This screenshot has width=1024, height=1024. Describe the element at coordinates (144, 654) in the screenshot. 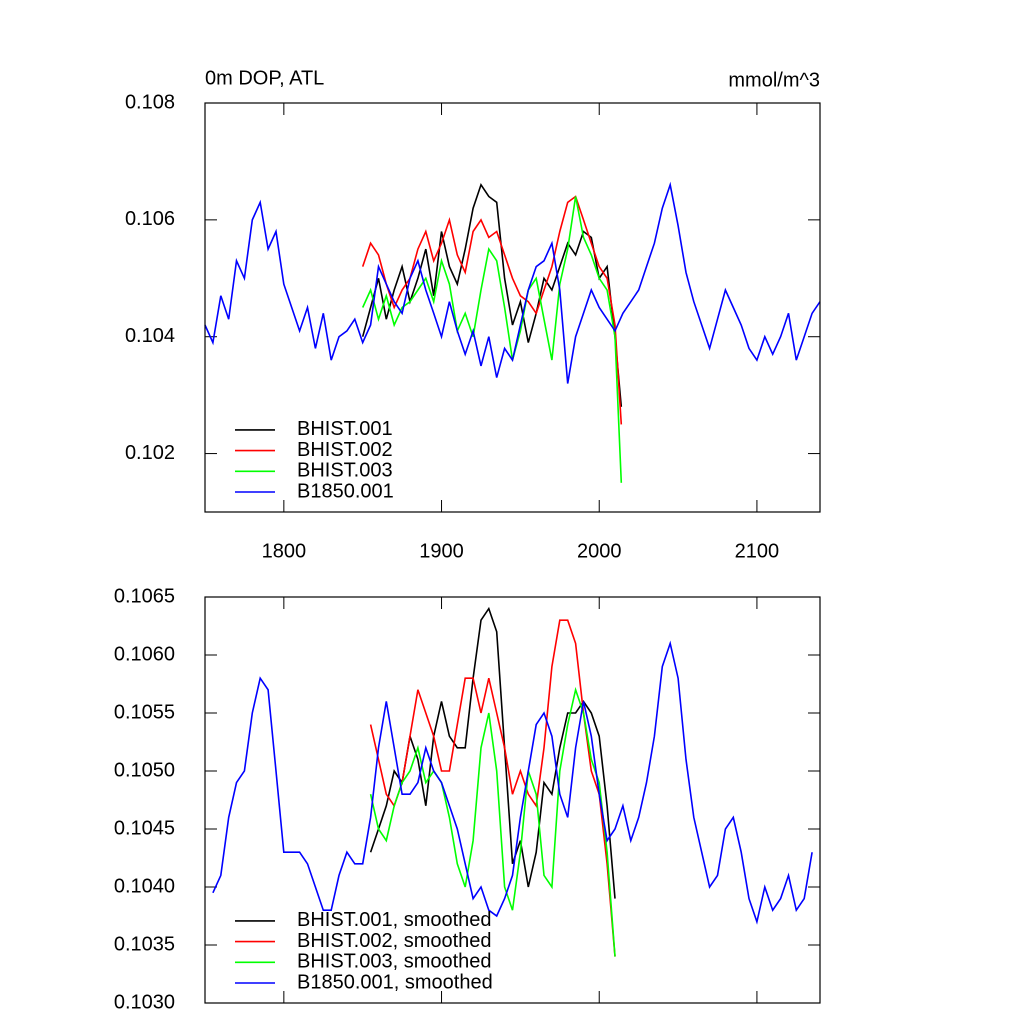

I see `y-tick-label: 0.1060` at that location.